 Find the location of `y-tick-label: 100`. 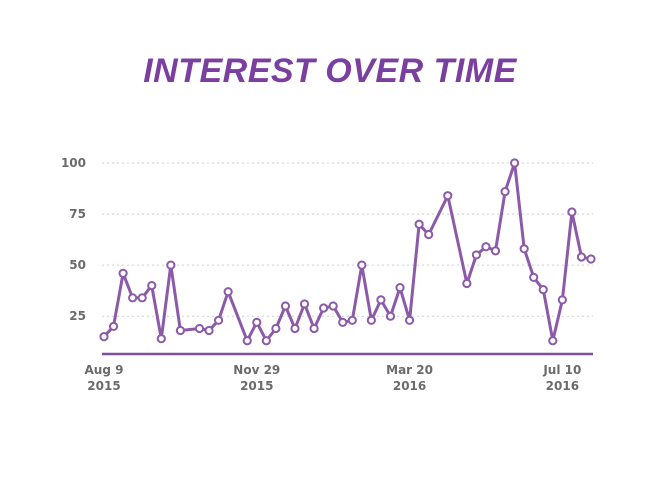

y-tick-label: 100 is located at coordinates (73, 163).